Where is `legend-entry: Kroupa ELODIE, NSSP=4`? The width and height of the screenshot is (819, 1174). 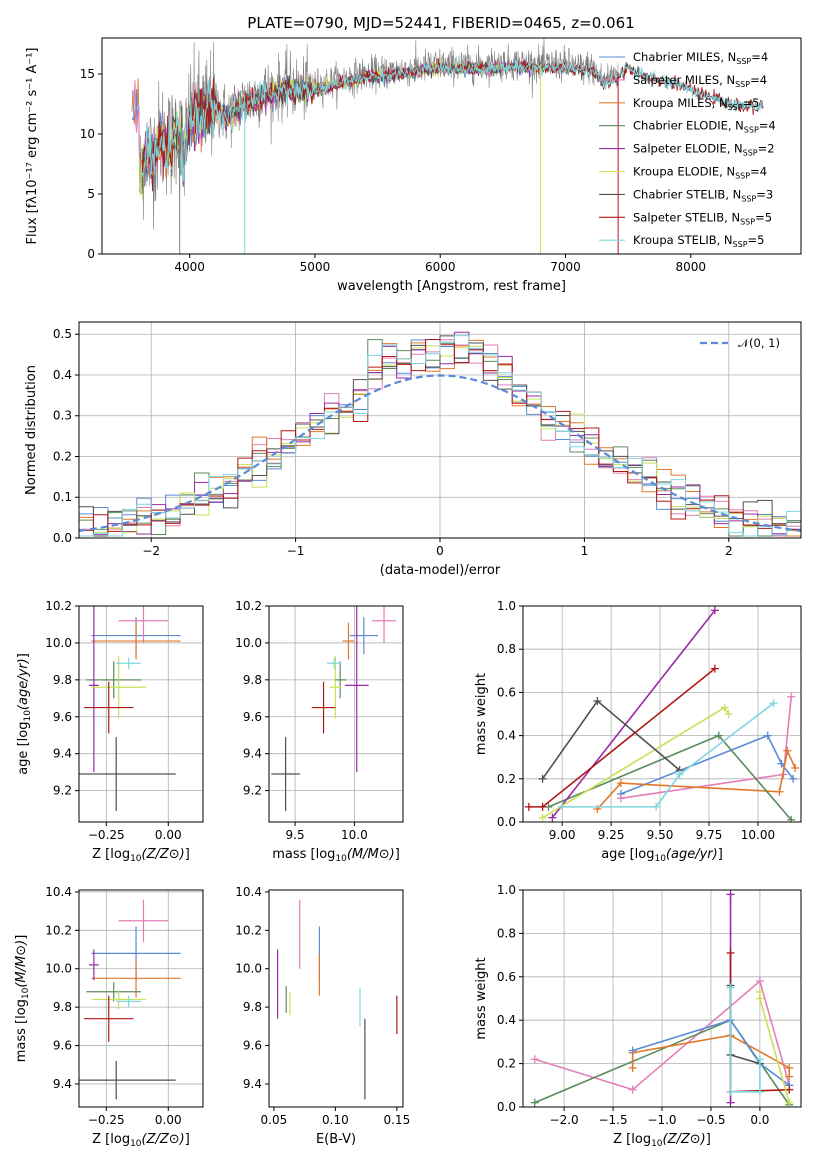
legend-entry: Kroupa ELODIE, NSSP=4 is located at coordinates (700, 173).